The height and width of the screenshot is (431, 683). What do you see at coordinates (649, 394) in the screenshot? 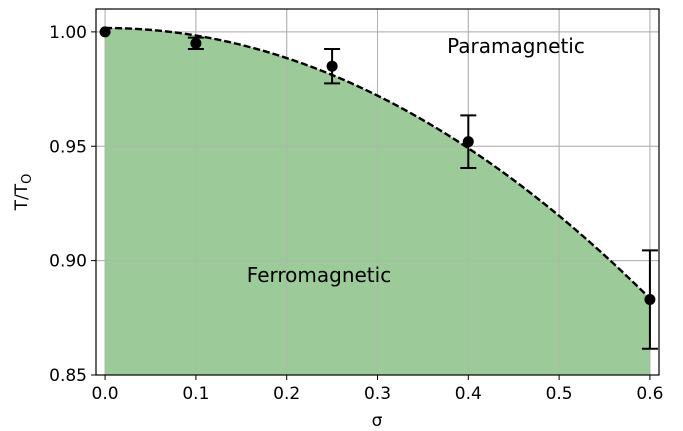
I see `x-tick-label: 0.6` at bounding box center [649, 394].